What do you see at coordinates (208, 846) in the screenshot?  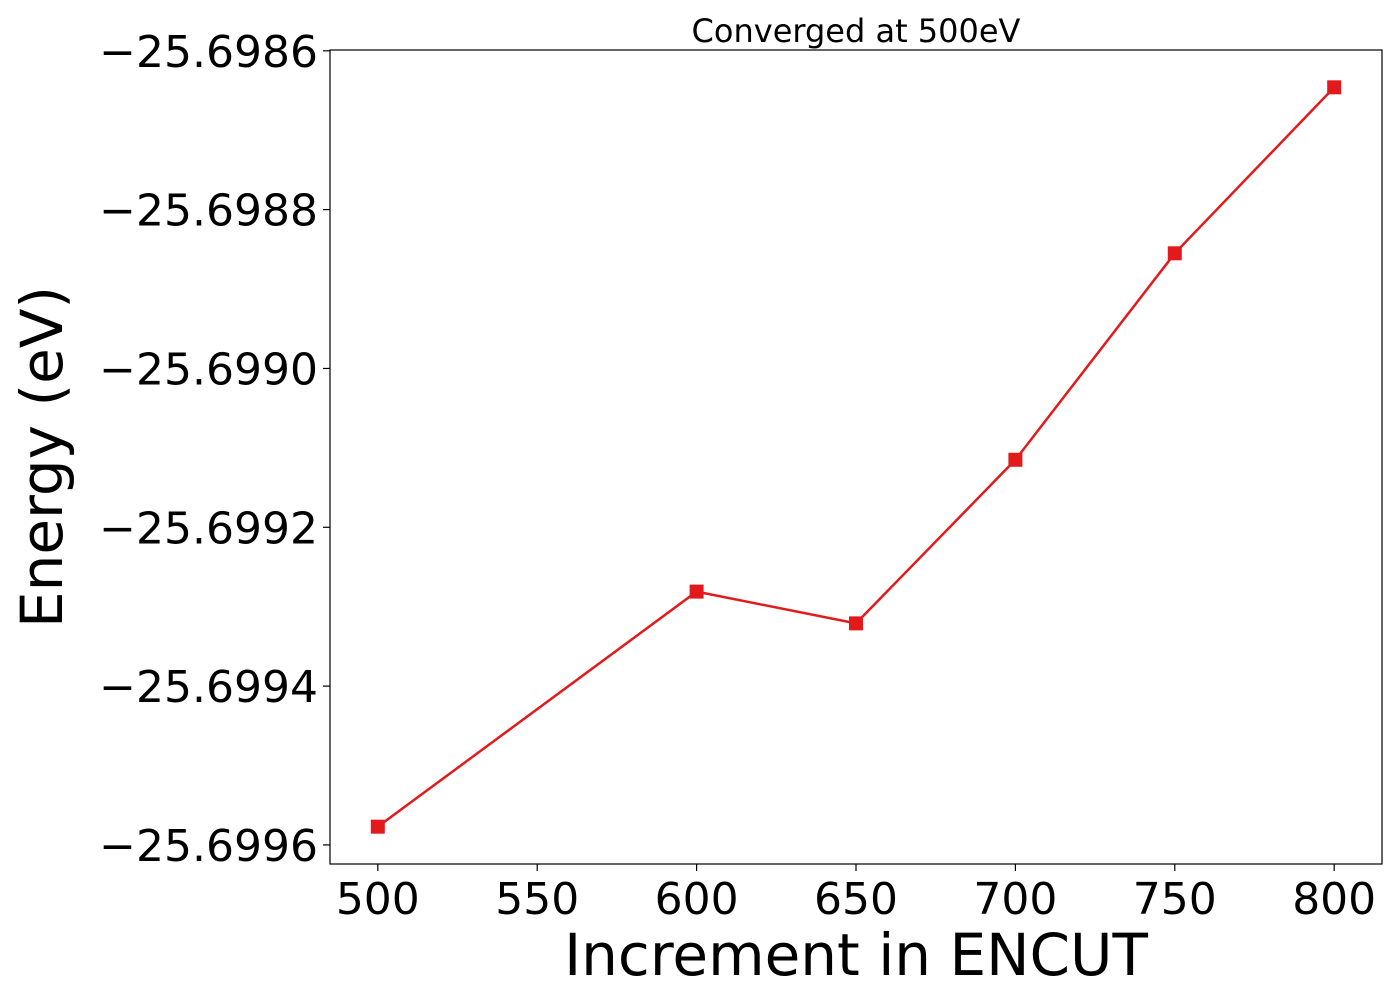 I see `y-tick-label: −25.6996` at bounding box center [208, 846].